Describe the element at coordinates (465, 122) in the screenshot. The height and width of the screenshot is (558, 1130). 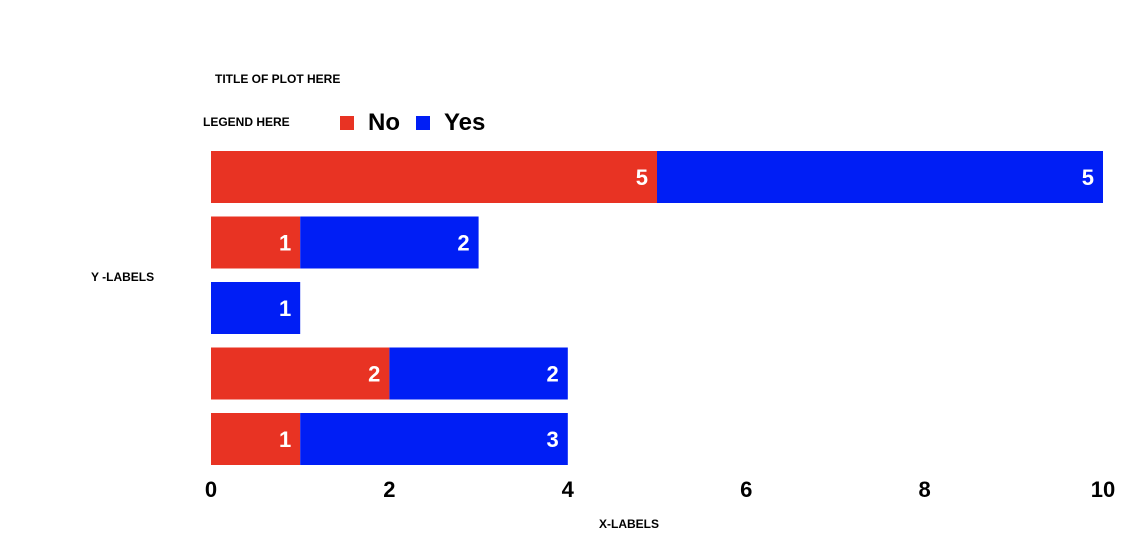
I see `legend-label-yes: Yes` at that location.